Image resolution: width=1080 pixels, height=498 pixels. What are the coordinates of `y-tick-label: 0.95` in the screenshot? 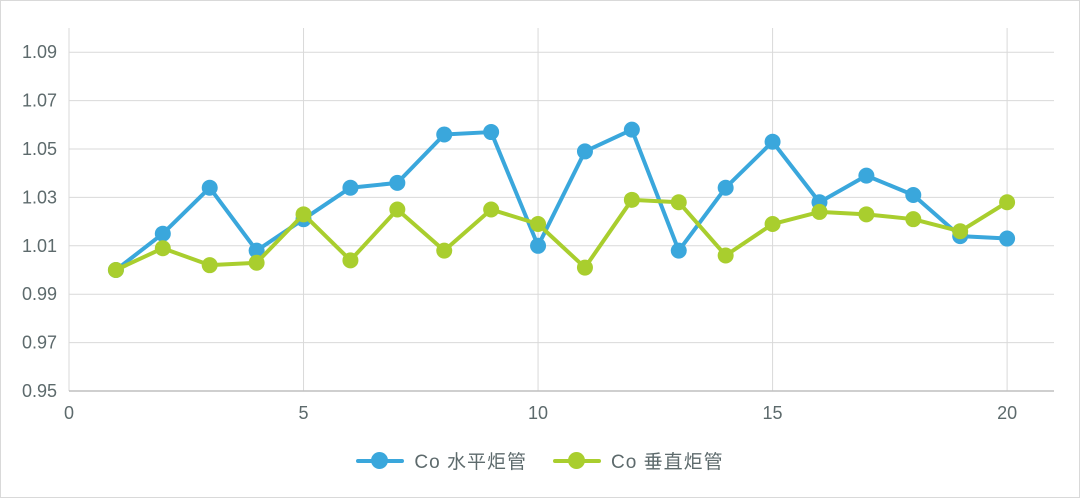 It's located at (39, 391).